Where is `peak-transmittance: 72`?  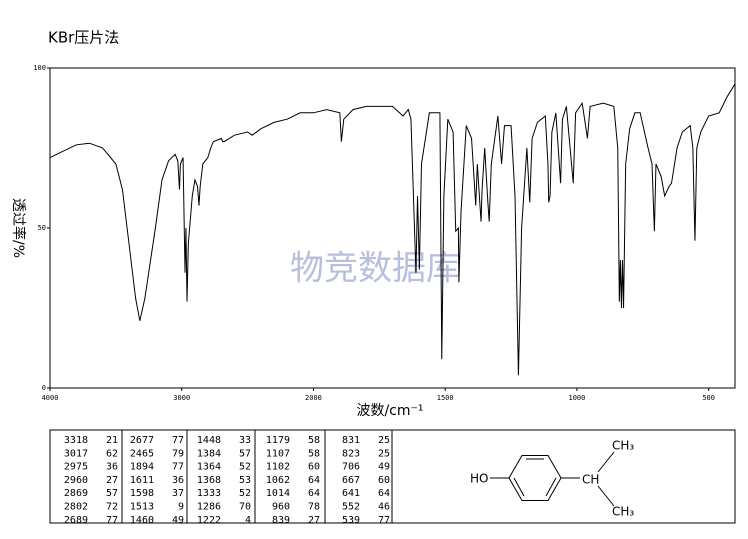
peak-transmittance: 72 is located at coordinates (112, 507).